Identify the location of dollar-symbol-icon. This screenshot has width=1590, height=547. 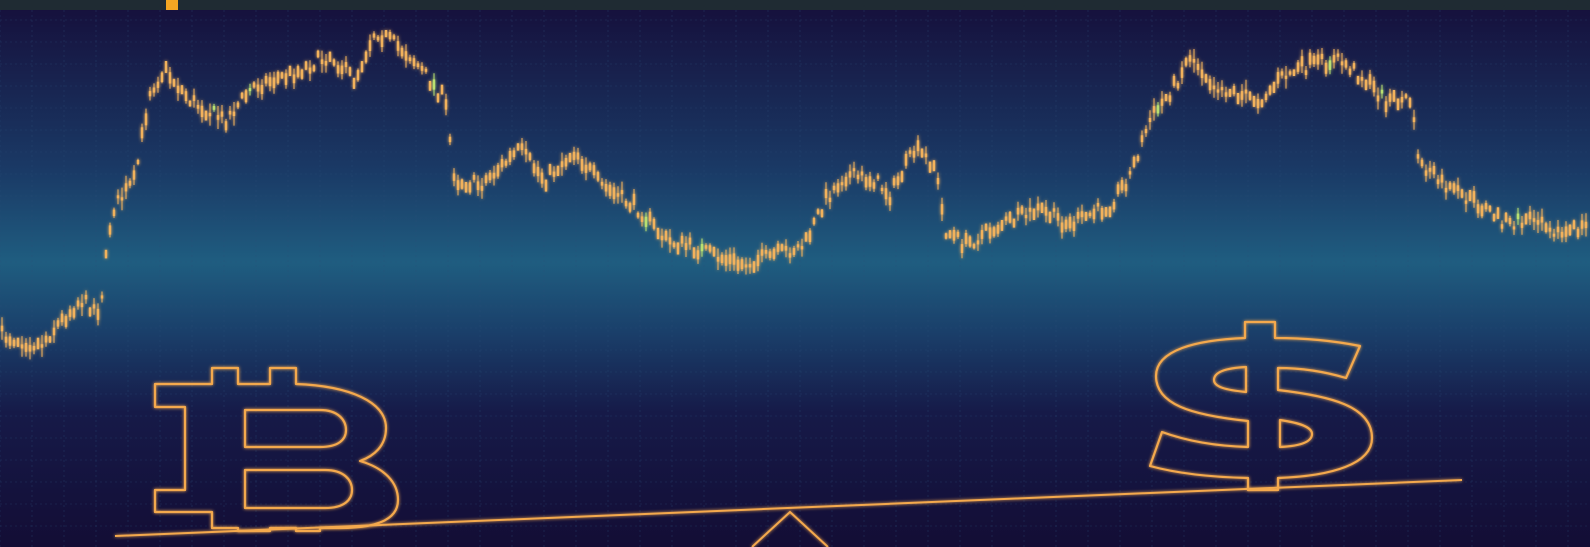
(1261, 406).